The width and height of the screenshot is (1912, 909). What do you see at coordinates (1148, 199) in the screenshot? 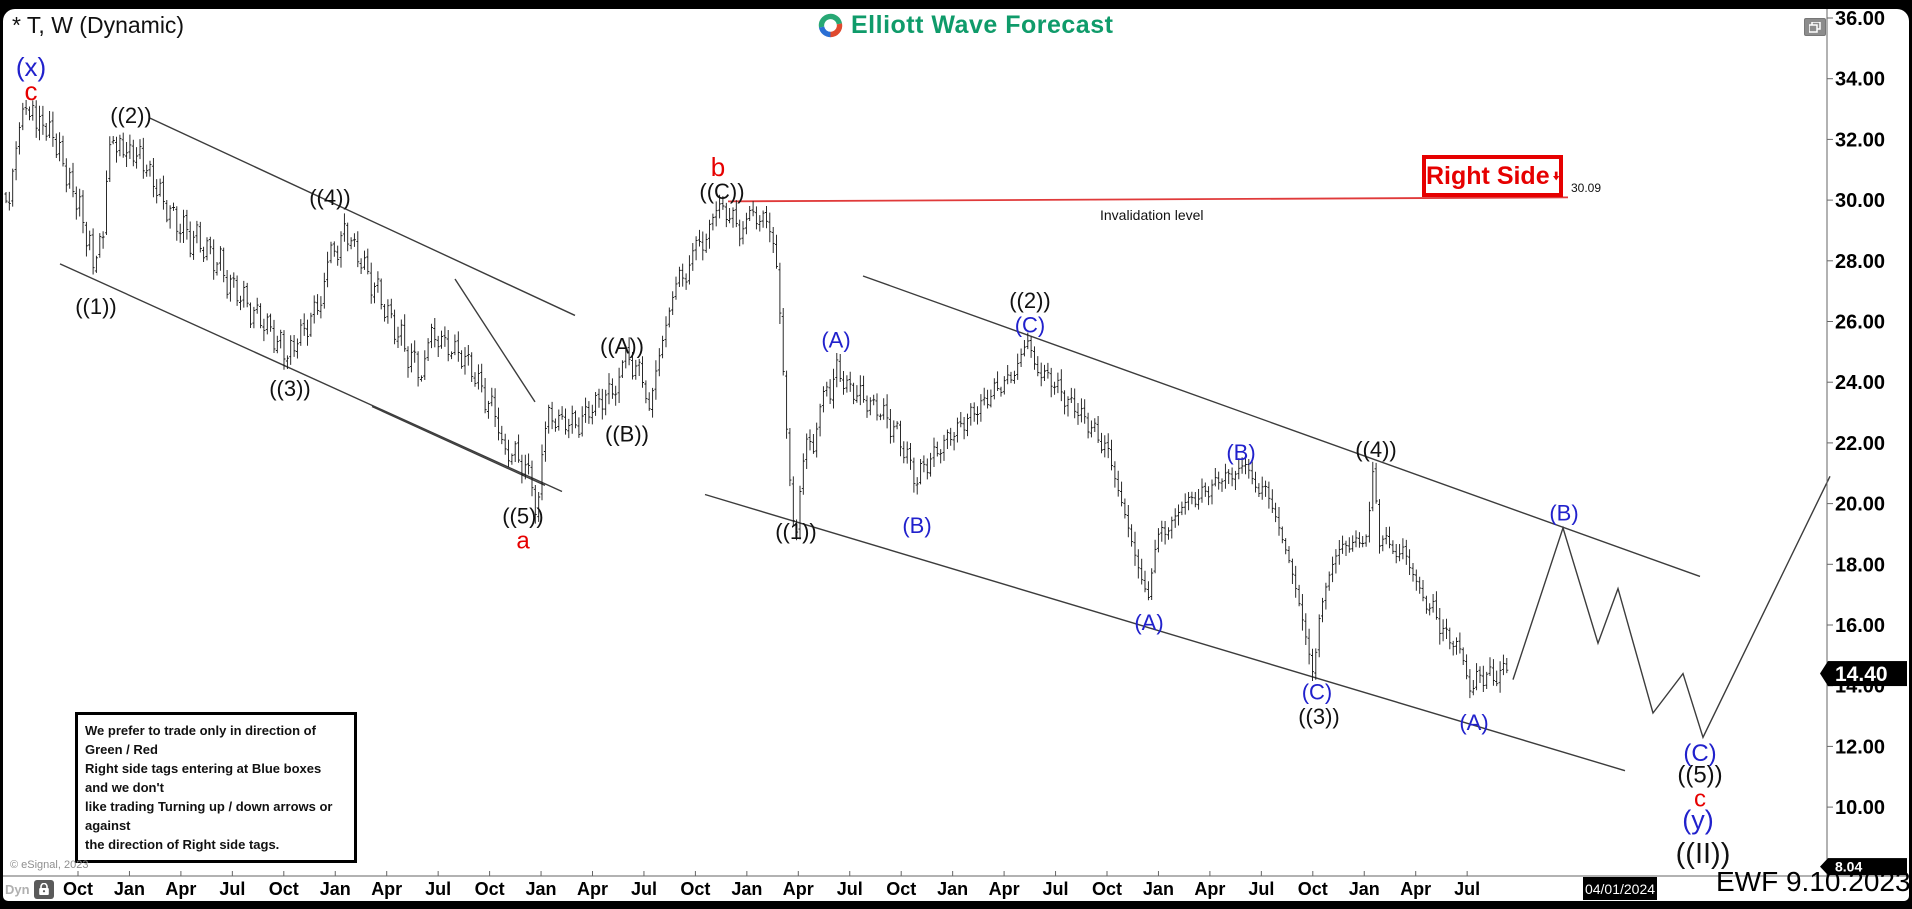
I see `invalidation-line` at bounding box center [1148, 199].